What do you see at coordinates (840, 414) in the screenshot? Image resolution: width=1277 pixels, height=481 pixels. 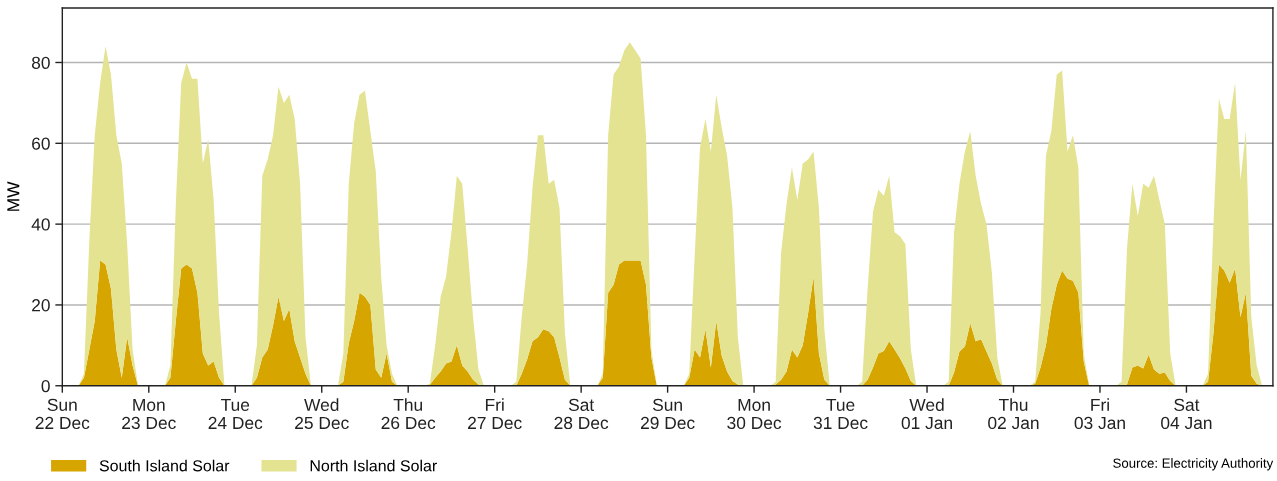 I see `x-tick-label: Tue 31 Dec` at bounding box center [840, 414].